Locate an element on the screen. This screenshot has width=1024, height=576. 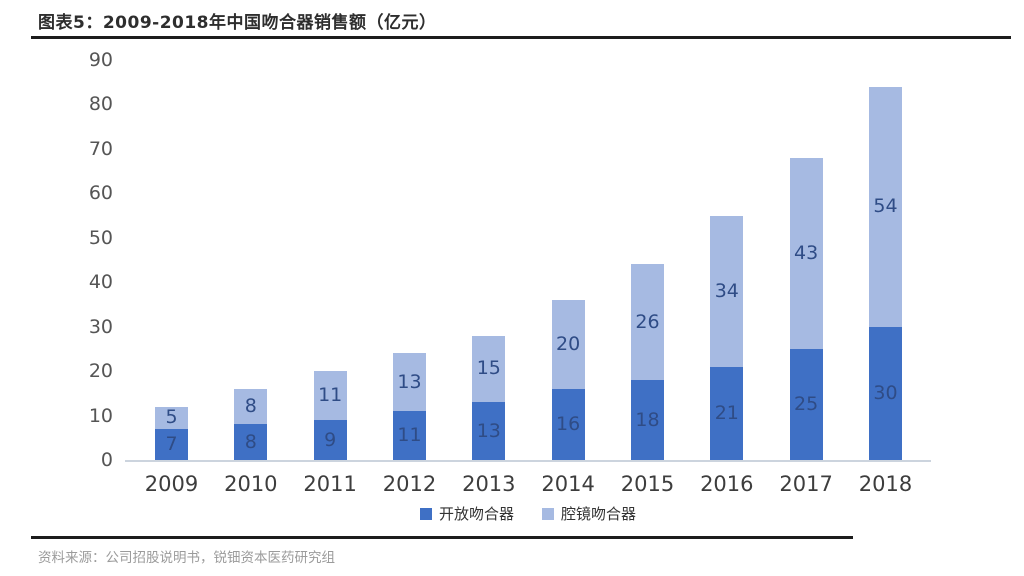
bar-value-label: 9 is located at coordinates (330, 439).